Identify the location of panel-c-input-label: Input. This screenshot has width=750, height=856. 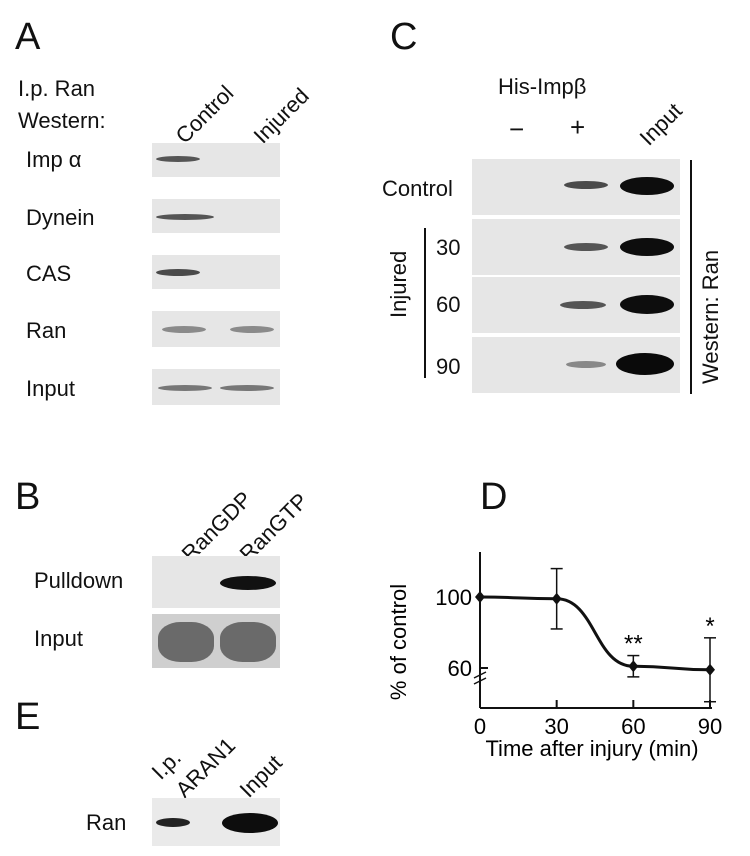
(660, 124).